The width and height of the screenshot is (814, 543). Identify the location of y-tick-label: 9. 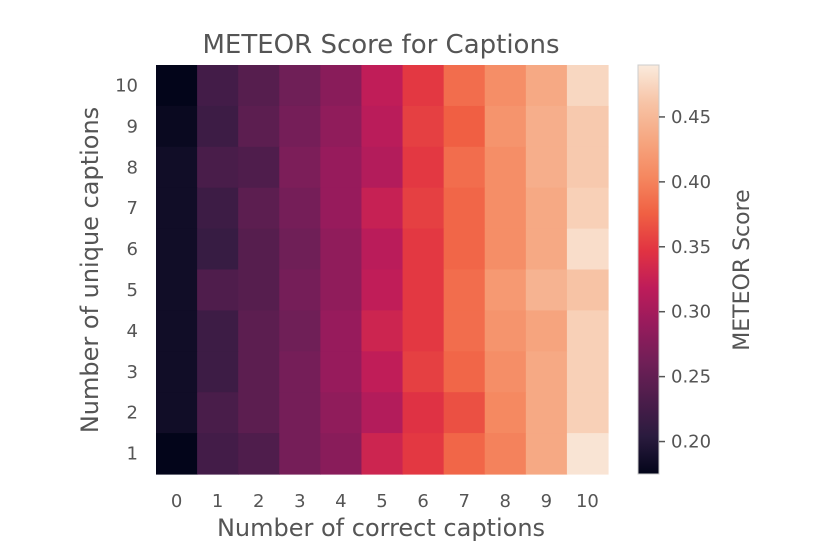
(132, 126).